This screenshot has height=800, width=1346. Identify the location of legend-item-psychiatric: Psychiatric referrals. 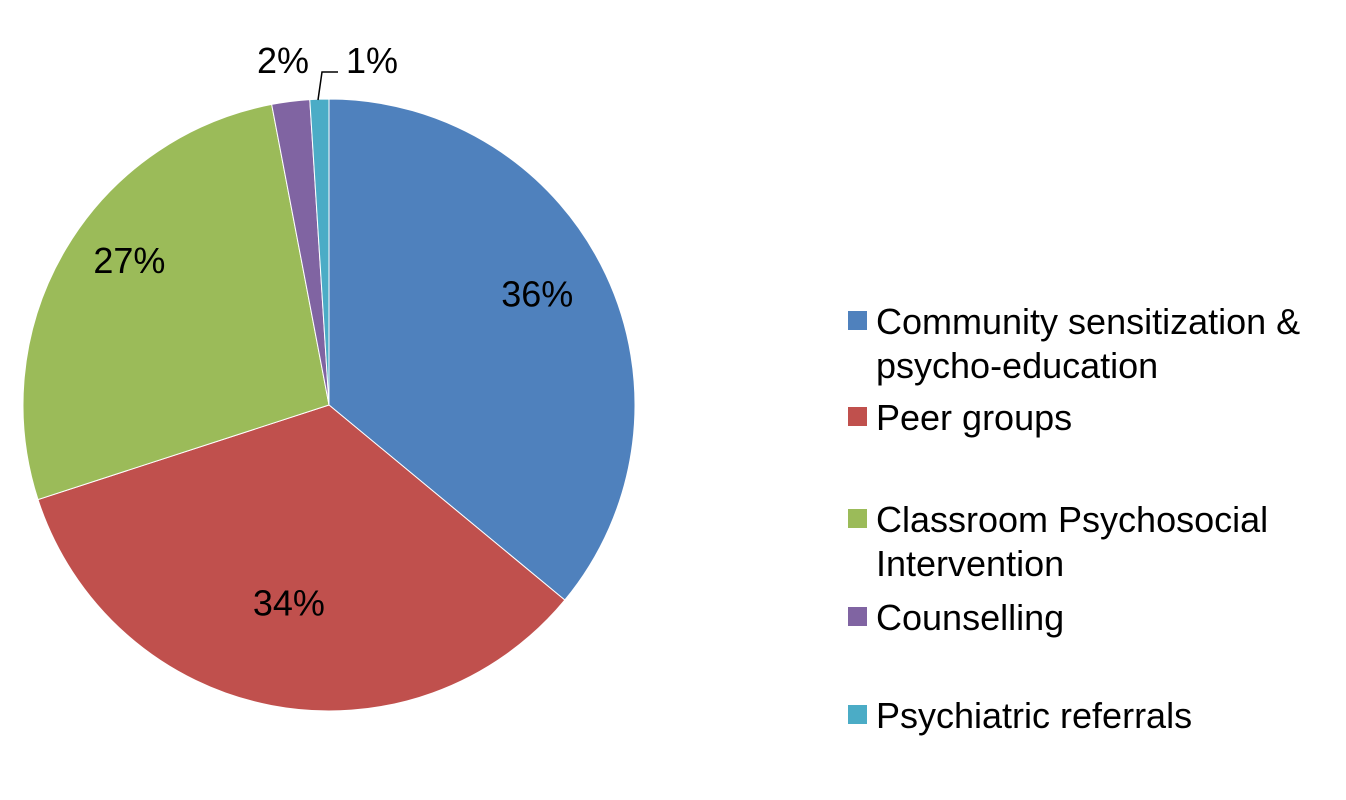
(1097, 718).